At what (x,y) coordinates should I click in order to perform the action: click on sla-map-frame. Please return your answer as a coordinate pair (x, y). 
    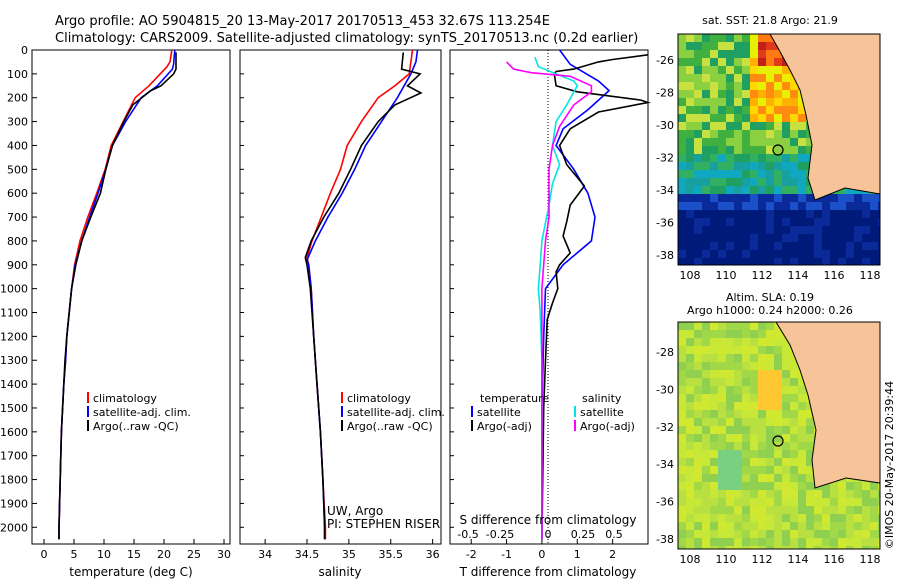
    Looking at the image, I should click on (779, 435).